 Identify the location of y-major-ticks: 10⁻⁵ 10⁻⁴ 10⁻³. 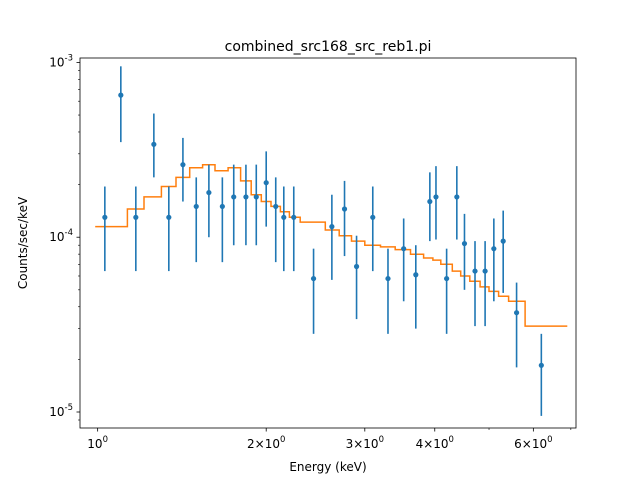
(64, 236).